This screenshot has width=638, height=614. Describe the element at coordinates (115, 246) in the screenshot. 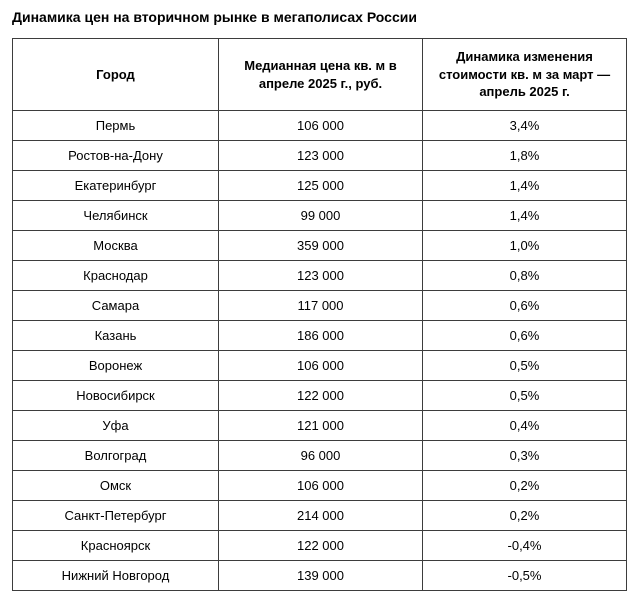

I see `city-cell: Москва` at that location.